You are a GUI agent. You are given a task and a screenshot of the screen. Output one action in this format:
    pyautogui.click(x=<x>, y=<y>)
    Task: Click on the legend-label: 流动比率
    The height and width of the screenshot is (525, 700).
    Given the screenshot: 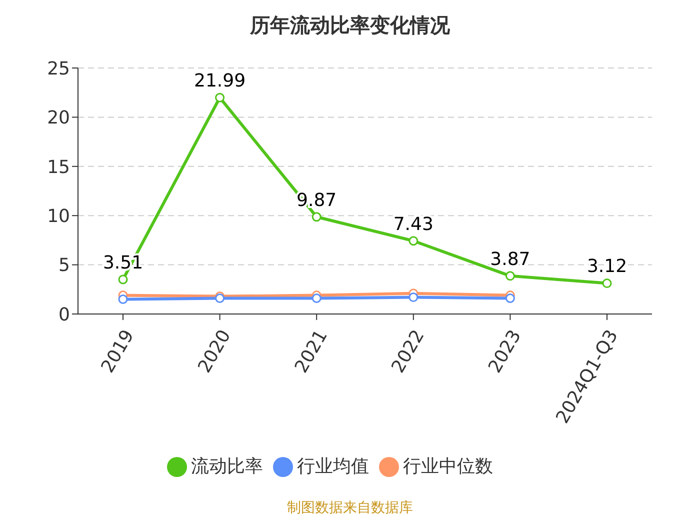 What is the action you would take?
    pyautogui.click(x=227, y=466)
    